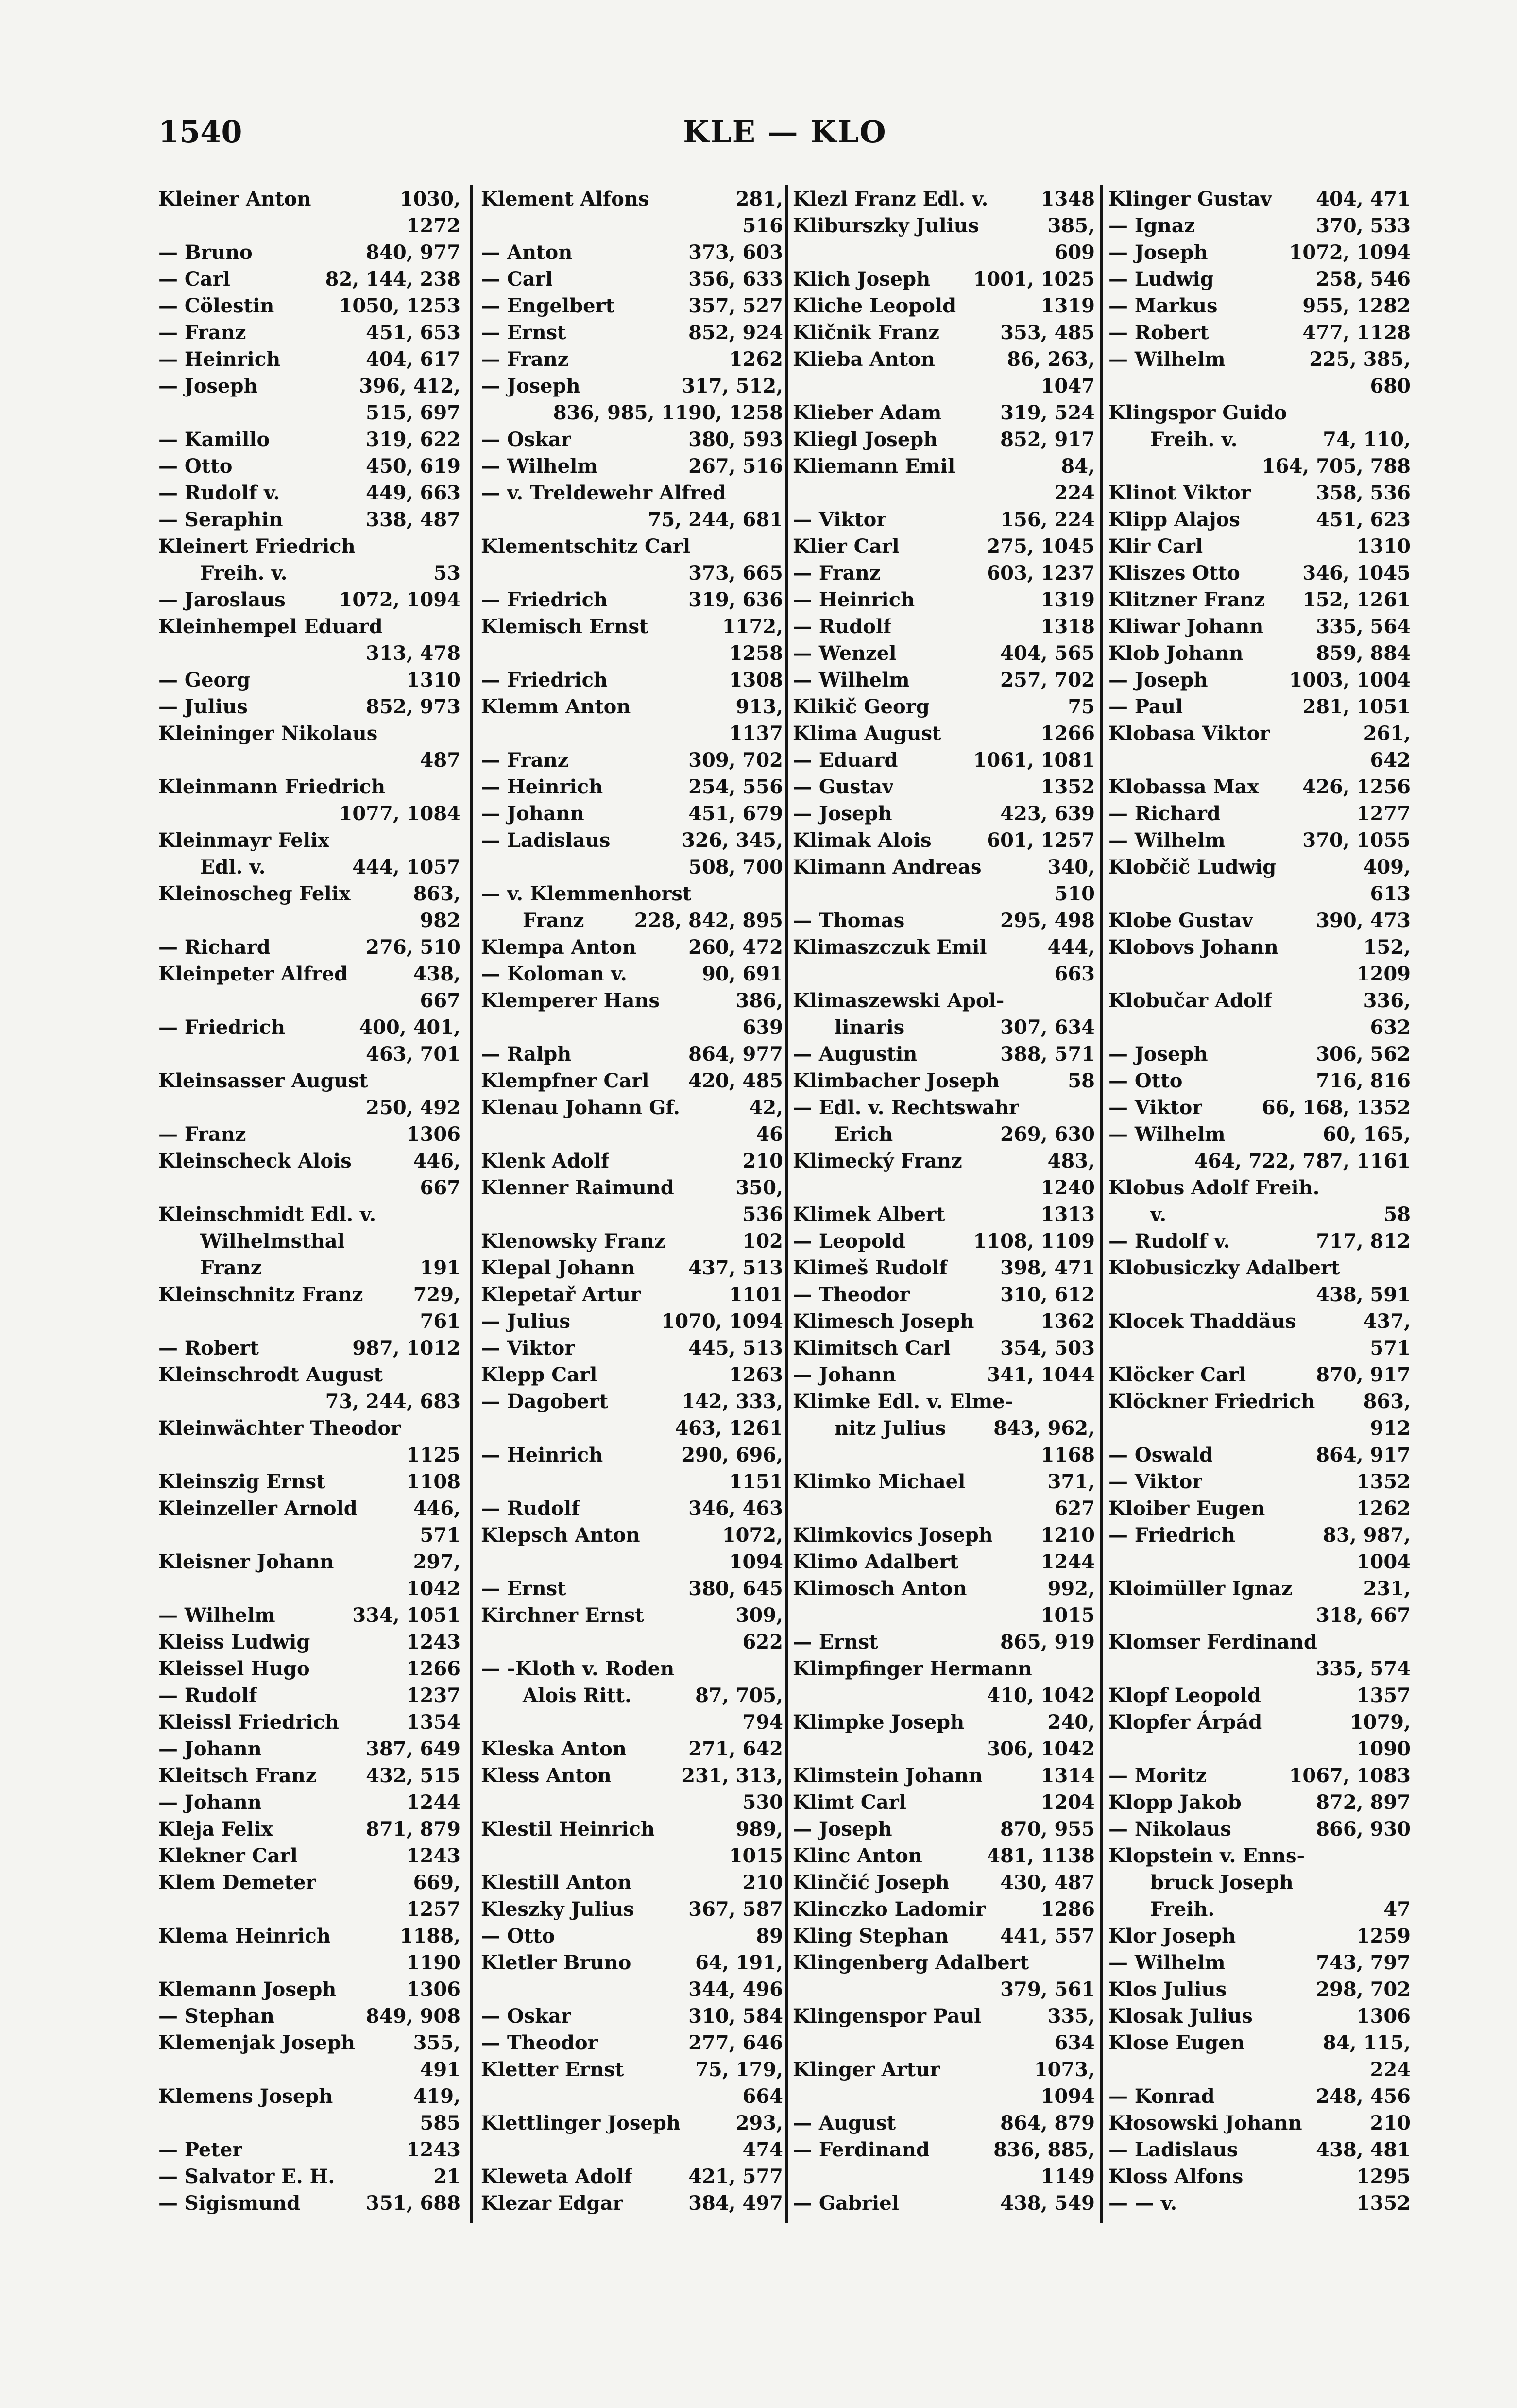 The image size is (1517, 2408). What do you see at coordinates (309, 2017) in the screenshot?
I see `index-entry: — Stephan 849, 908` at bounding box center [309, 2017].